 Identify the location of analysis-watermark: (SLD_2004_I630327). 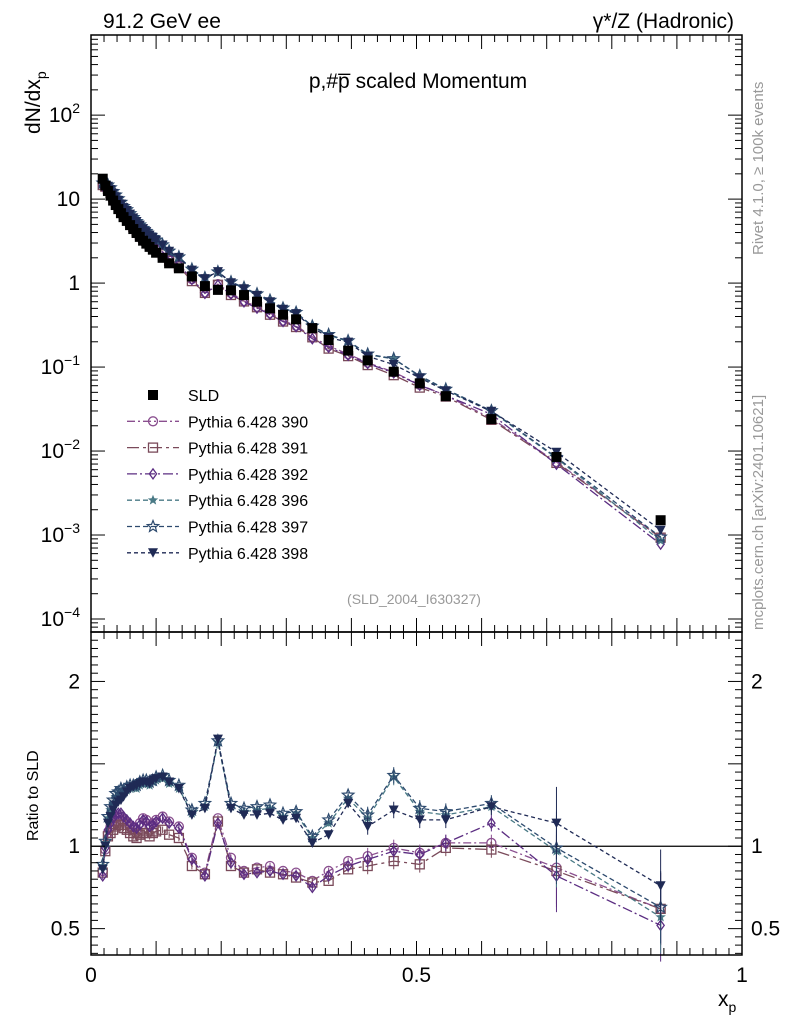
(414, 599).